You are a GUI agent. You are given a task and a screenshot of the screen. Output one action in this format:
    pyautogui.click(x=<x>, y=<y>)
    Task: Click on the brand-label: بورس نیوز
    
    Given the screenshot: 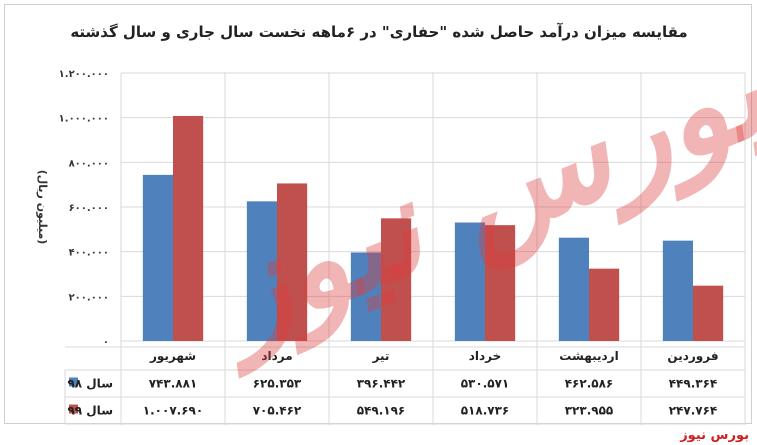 What is the action you would take?
    pyautogui.click(x=714, y=435)
    